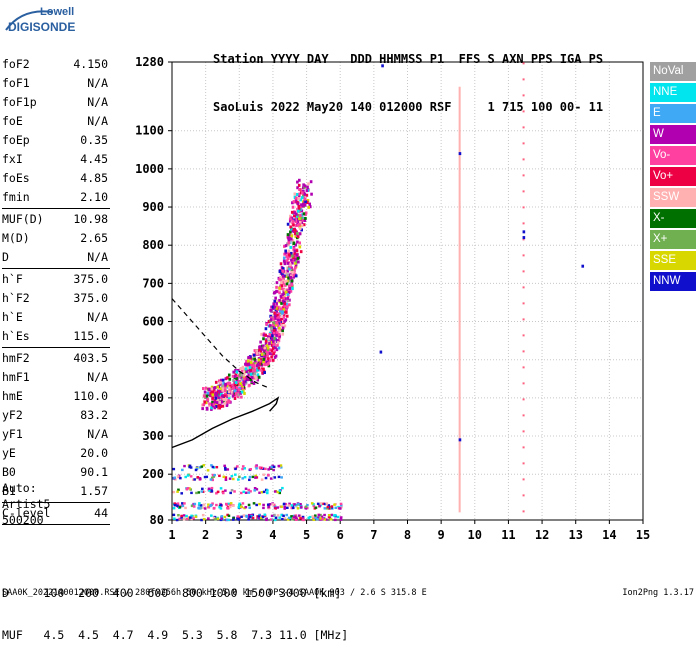  What do you see at coordinates (55, 279) in the screenshot?
I see `parameter-row: h`F 375.0` at bounding box center [55, 279].